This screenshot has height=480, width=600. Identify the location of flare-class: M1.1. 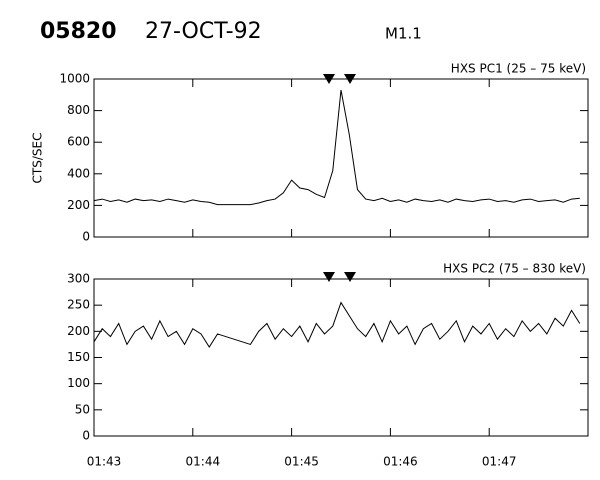
(403, 34).